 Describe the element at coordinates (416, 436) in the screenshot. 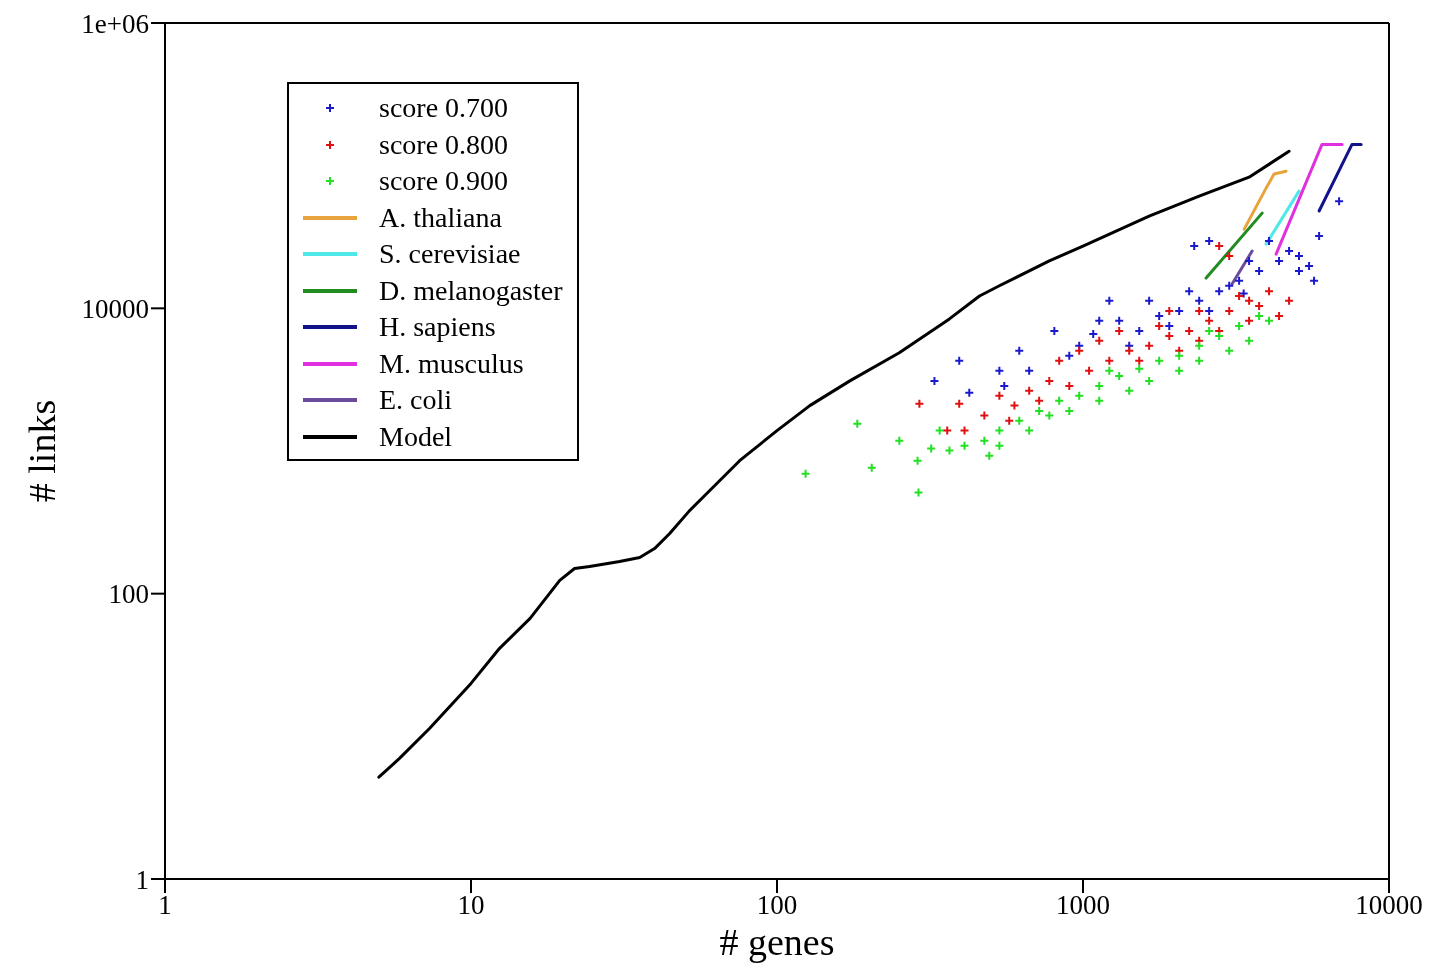

I see `legend-label: Model` at that location.